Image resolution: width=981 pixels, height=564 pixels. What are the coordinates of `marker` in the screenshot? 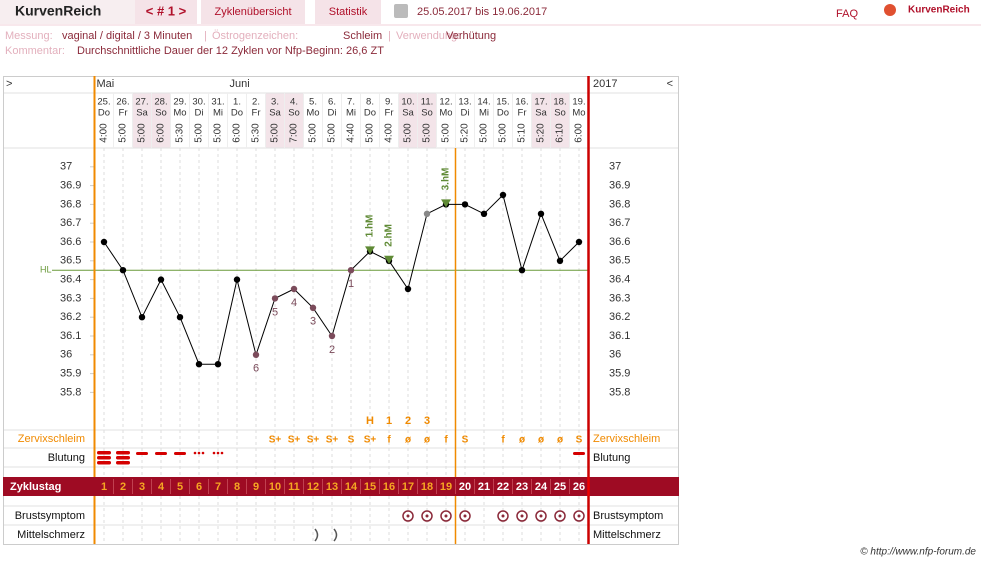 It's located at (446, 203).